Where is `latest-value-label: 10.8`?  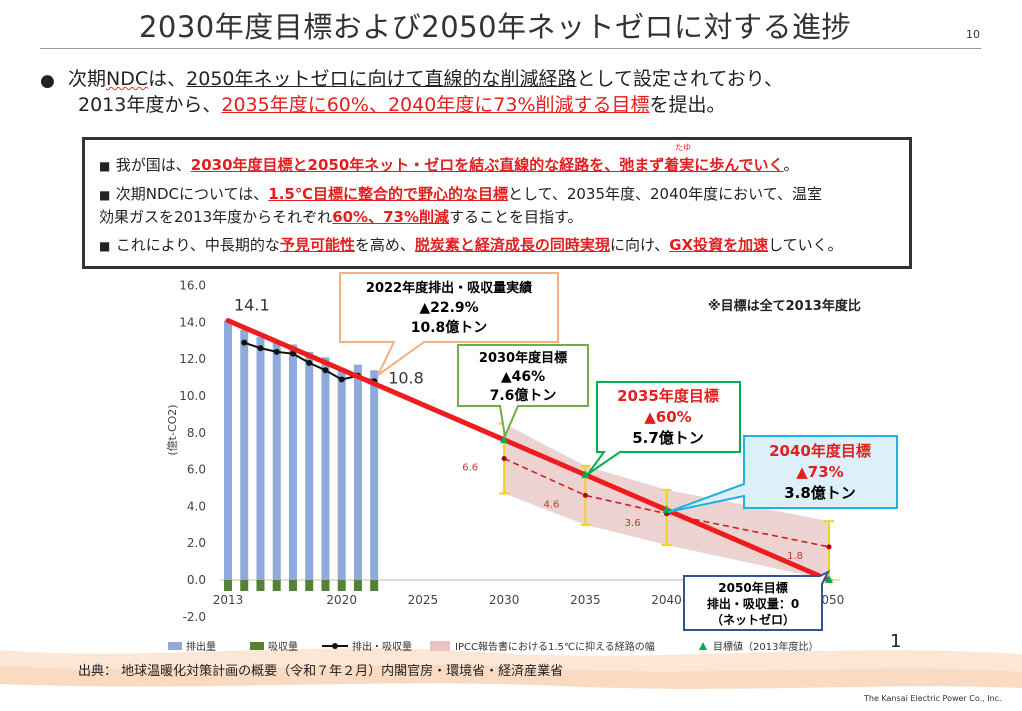 latest-value-label: 10.8 is located at coordinates (406, 377).